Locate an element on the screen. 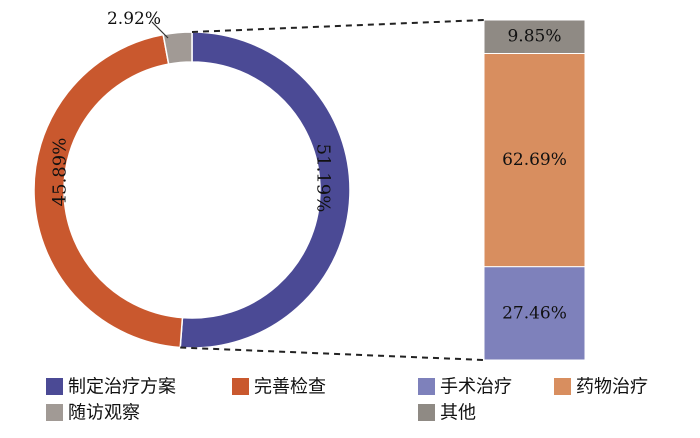 Image resolution: width=700 pixels, height=438 pixels. bar-segment-label-1: 27.46% is located at coordinates (534, 313).